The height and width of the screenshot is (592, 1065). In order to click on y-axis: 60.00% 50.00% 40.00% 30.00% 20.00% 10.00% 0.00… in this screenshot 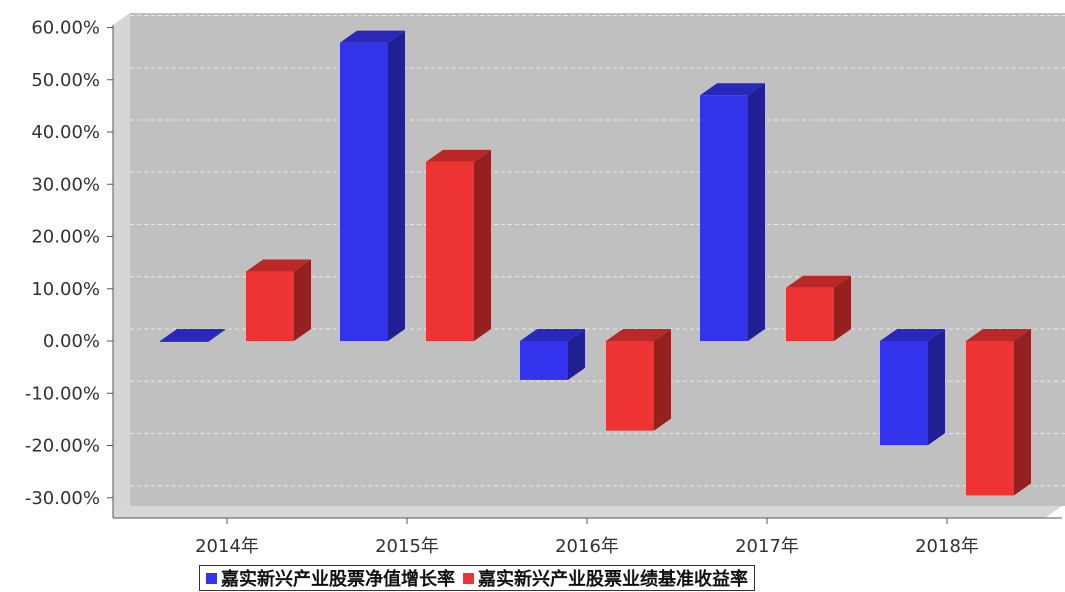, I will do `click(69, 263)`.